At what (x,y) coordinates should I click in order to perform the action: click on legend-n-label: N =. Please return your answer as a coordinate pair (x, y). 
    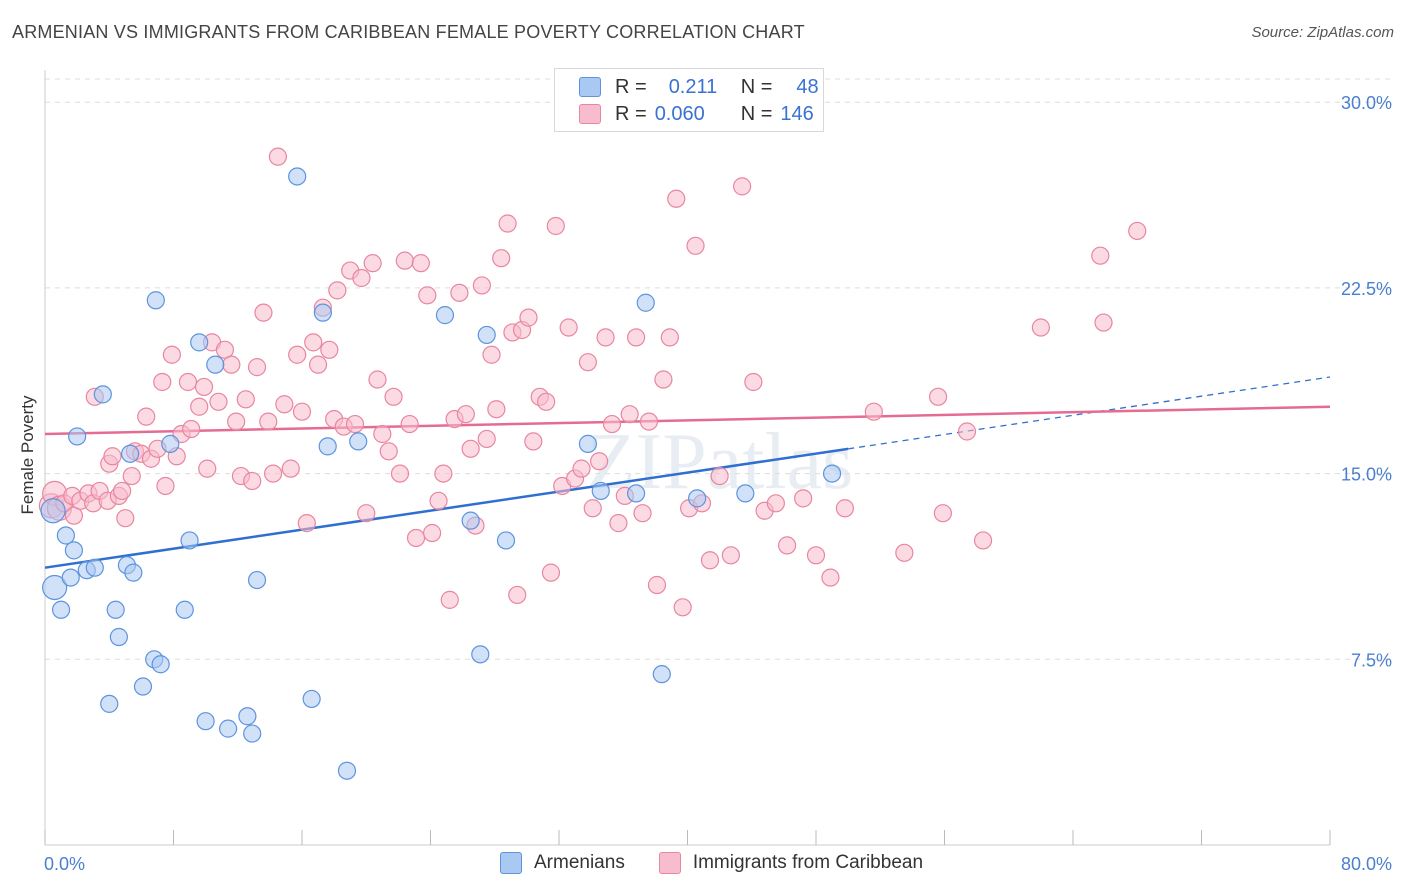
    Looking at the image, I should click on (756, 86).